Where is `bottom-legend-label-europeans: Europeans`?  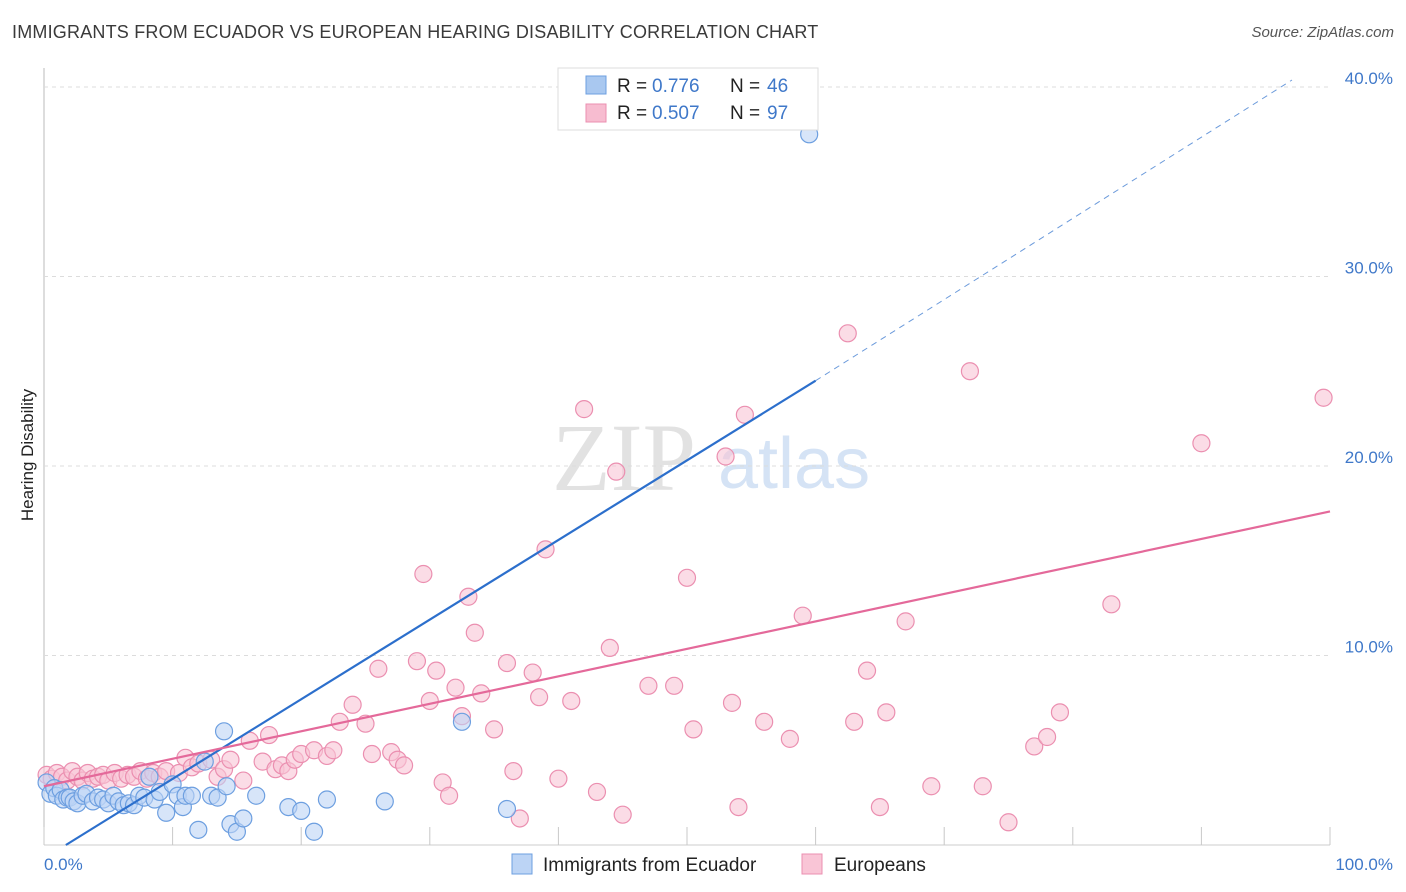 bottom-legend-label-europeans: Europeans is located at coordinates (880, 865).